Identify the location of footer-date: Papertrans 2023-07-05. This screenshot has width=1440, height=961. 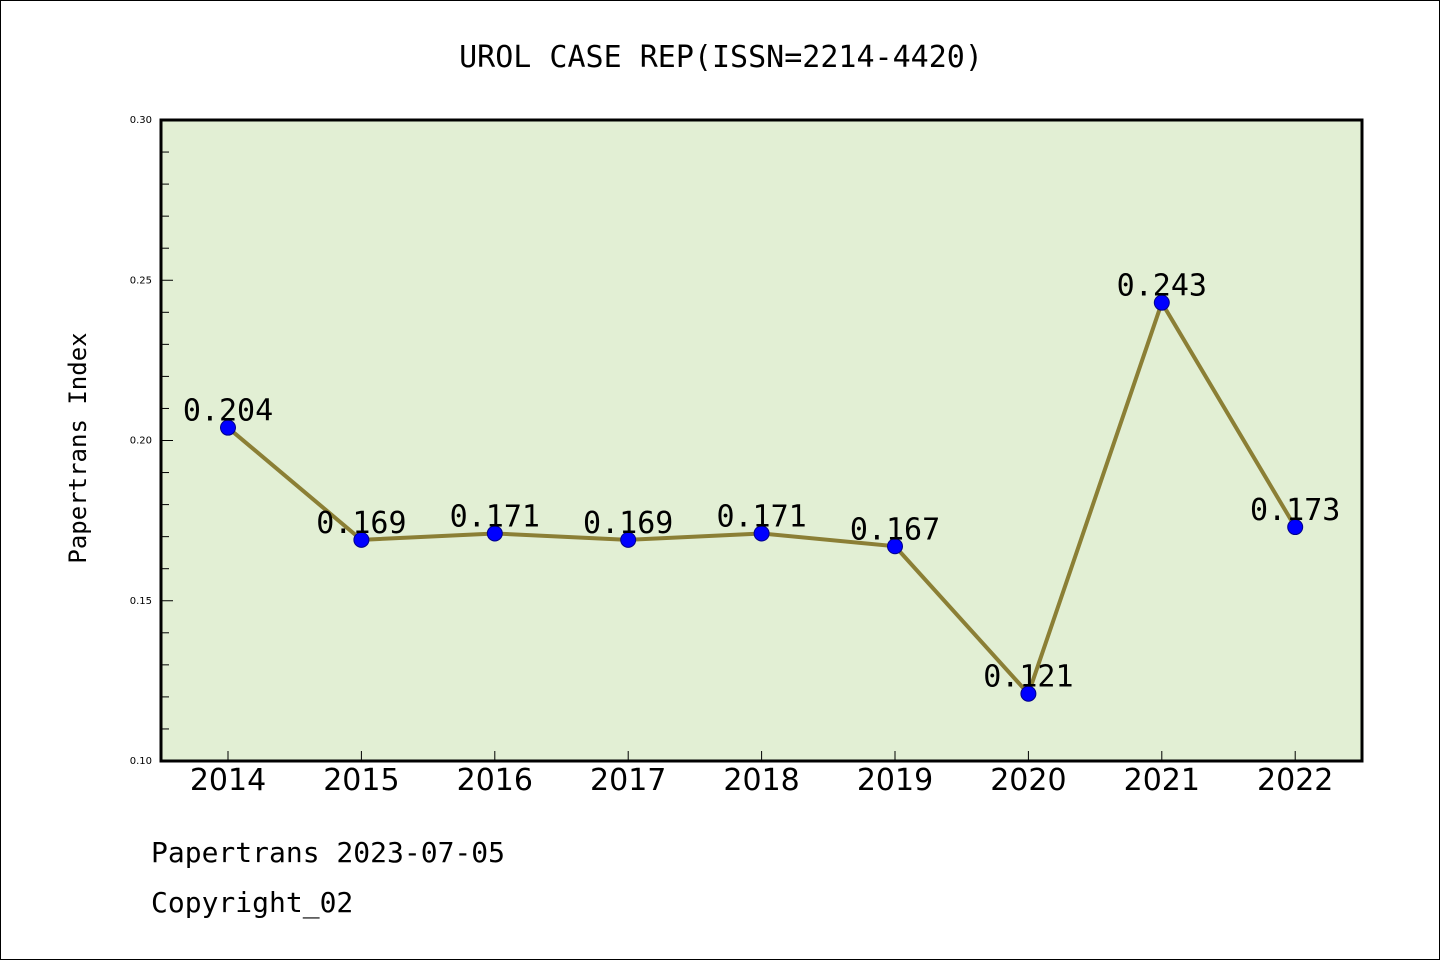
(328, 852).